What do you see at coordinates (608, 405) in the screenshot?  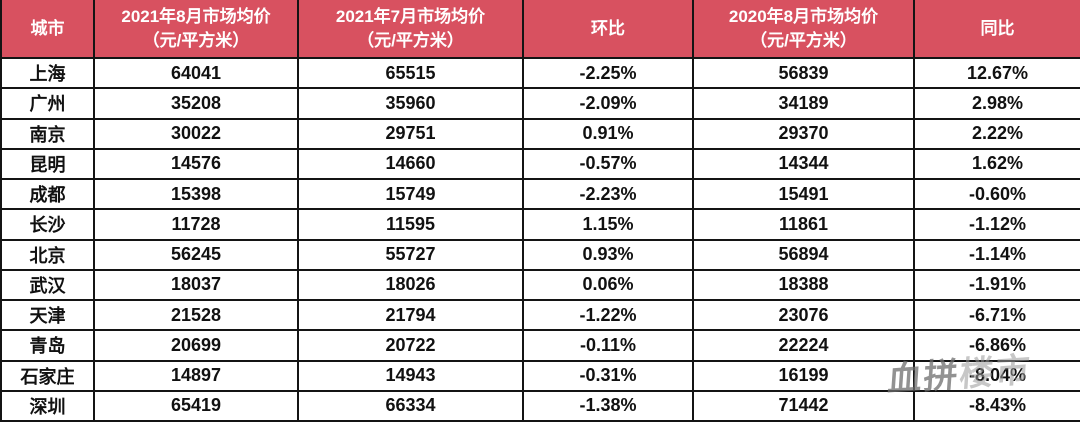 I see `value-cell: -1.38%` at bounding box center [608, 405].